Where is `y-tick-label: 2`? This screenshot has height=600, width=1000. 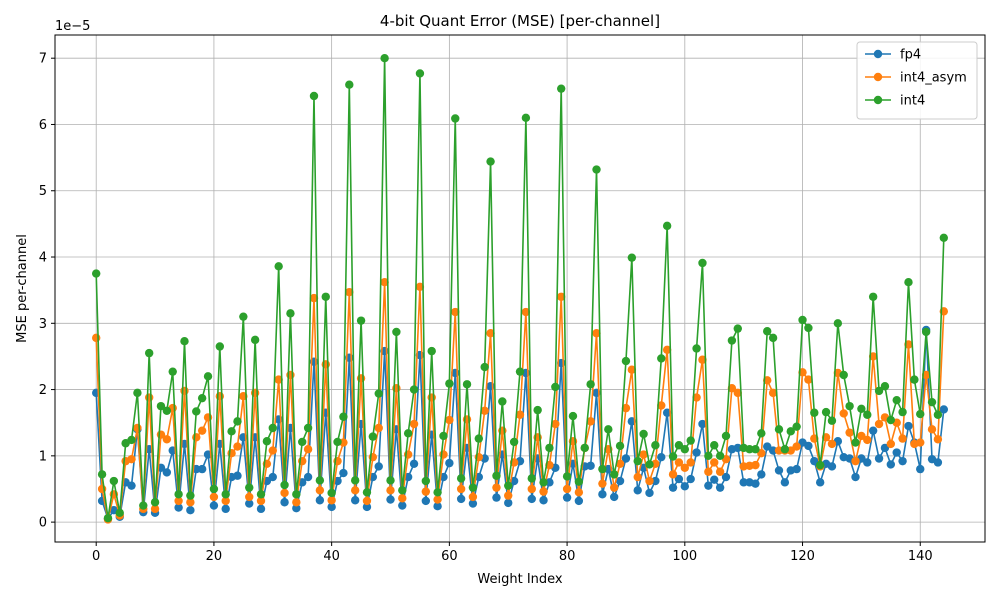 y-tick-label: 2 is located at coordinates (43, 390).